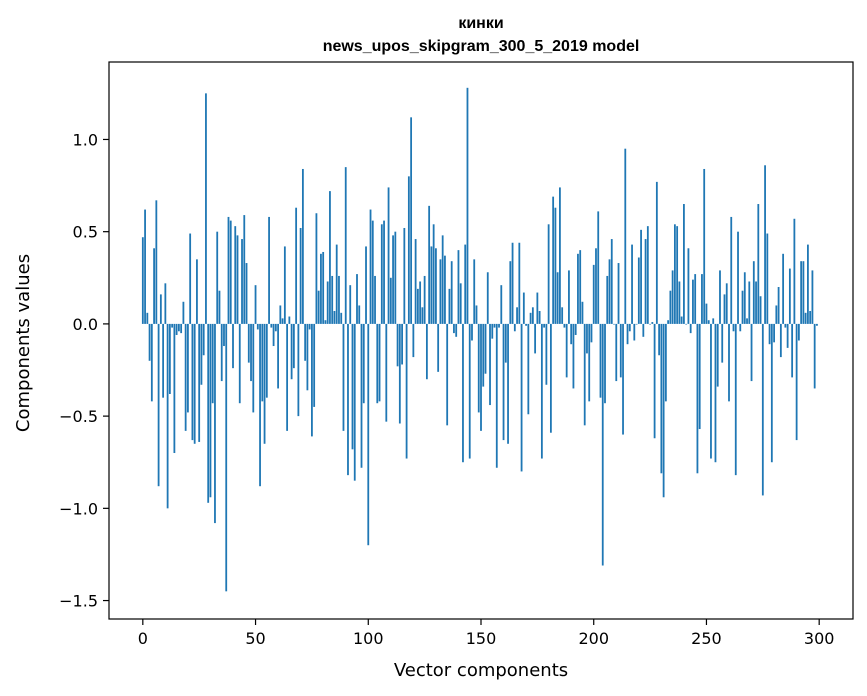 This screenshot has height=696, width=867. Describe the element at coordinates (255, 638) in the screenshot. I see `x-tick-label-50: 50` at that location.